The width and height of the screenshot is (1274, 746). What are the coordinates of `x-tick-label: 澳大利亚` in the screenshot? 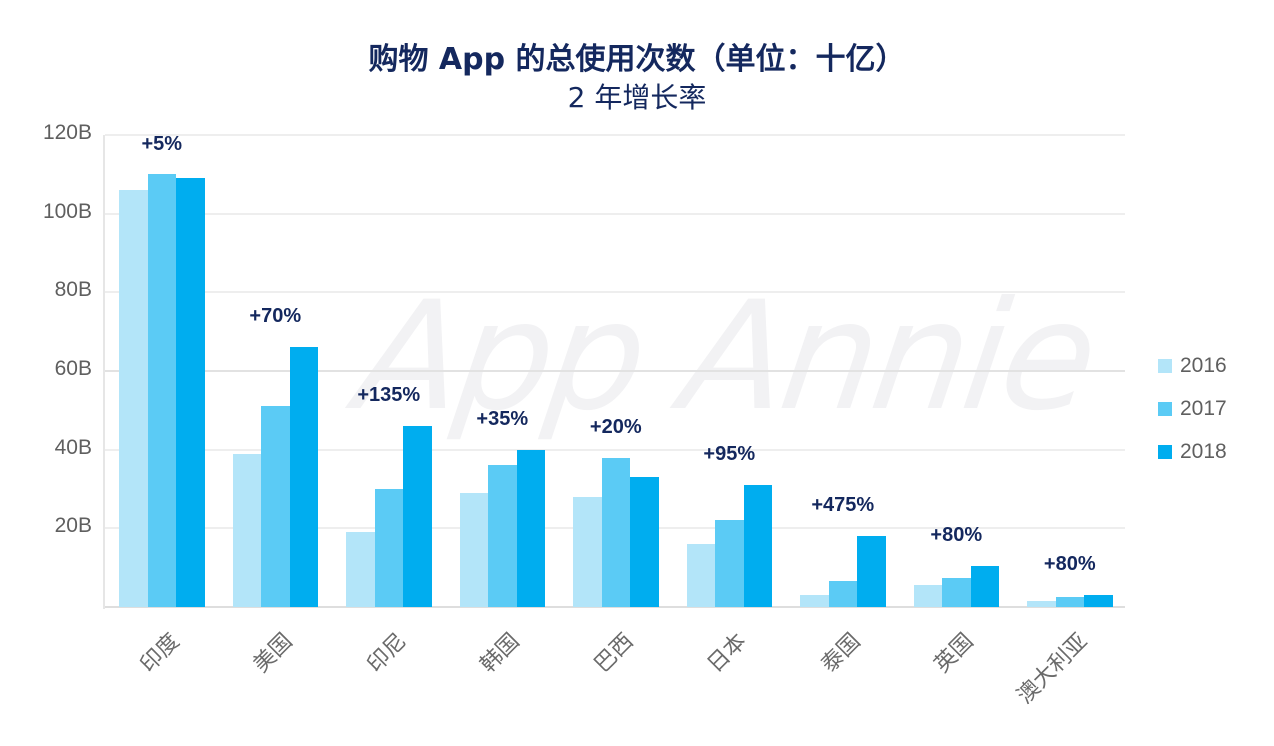 It's located at (1051, 668).